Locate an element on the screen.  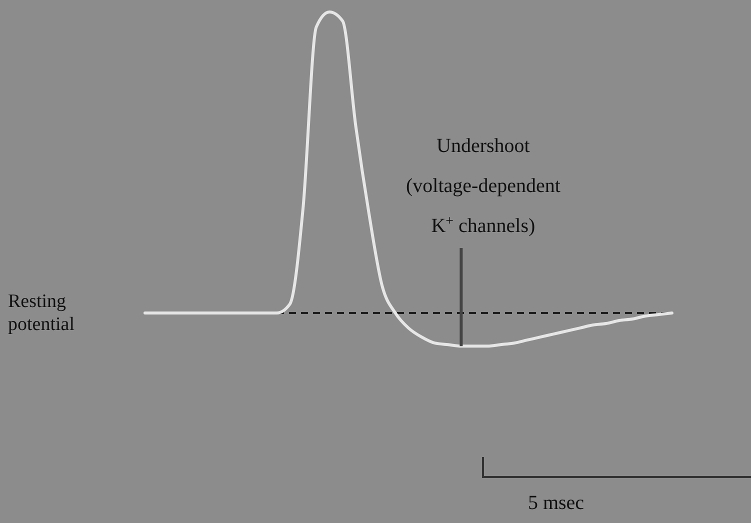
ref-line-label: Resting potential is located at coordinates (41, 313).